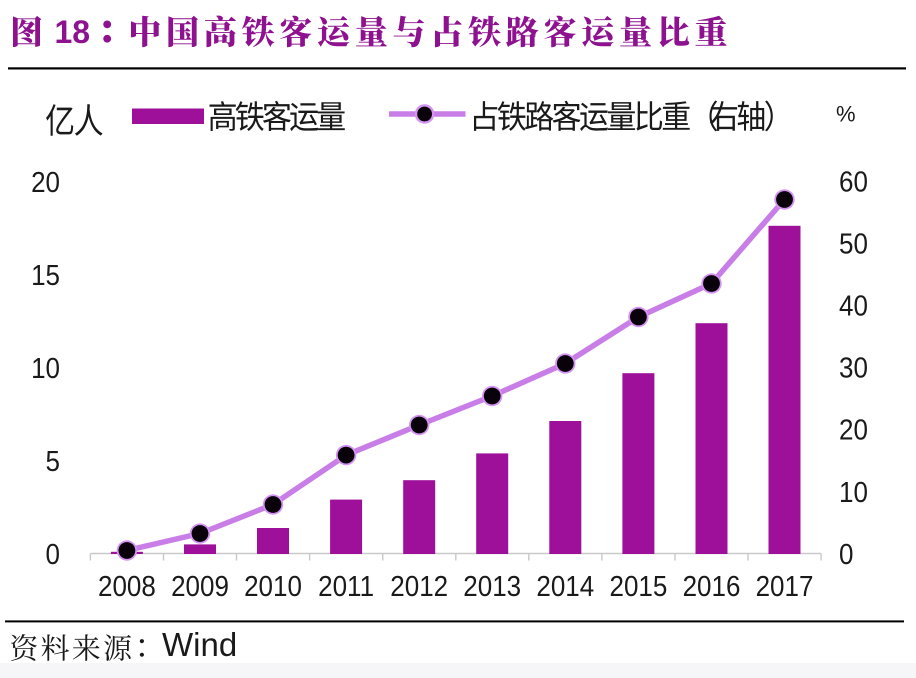  I want to click on svg-text: 50, so click(853, 243).